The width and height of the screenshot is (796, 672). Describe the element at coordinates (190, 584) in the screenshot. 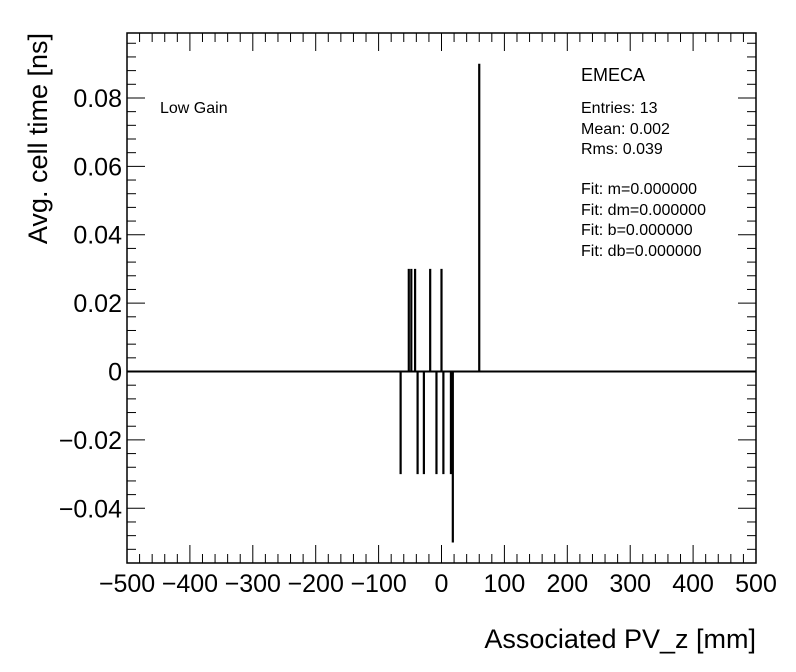

I see `x-tick-label: −400` at that location.